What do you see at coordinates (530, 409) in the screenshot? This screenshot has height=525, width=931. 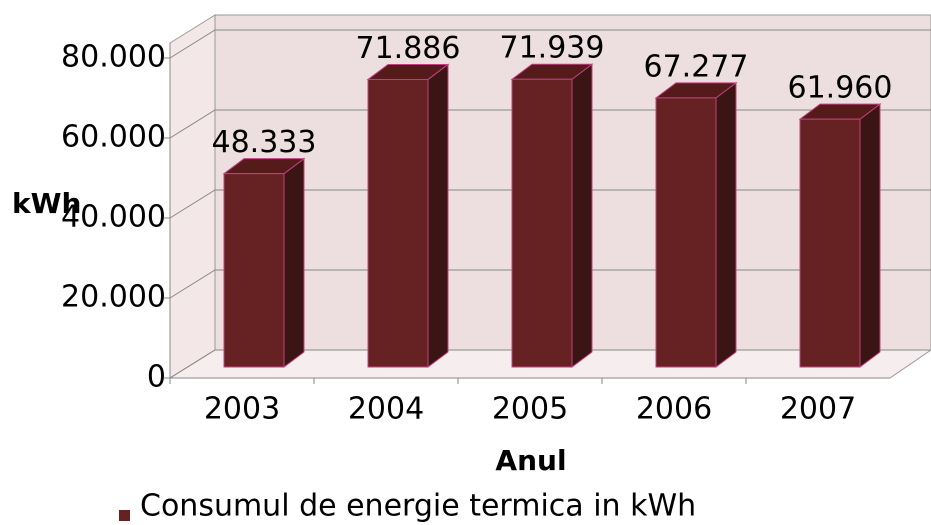 I see `x-tick-label: 2005` at bounding box center [530, 409].